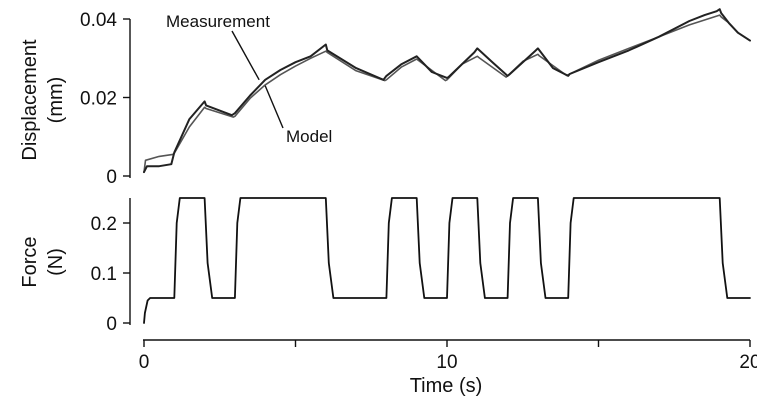 The image size is (757, 405). What do you see at coordinates (111, 177) in the screenshot?
I see `displacement-y-tick-label-0: 0` at bounding box center [111, 177].